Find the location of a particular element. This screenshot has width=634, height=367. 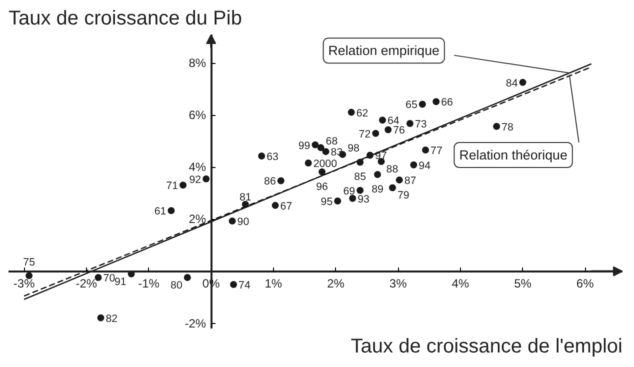

annotation: 73 is located at coordinates (420, 124).